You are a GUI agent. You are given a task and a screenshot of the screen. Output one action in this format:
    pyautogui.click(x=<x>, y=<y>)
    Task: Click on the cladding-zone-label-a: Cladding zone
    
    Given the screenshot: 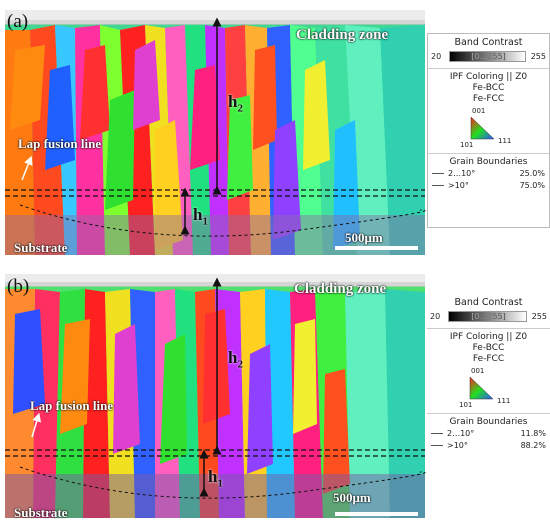 What is the action you would take?
    pyautogui.click(x=342, y=35)
    